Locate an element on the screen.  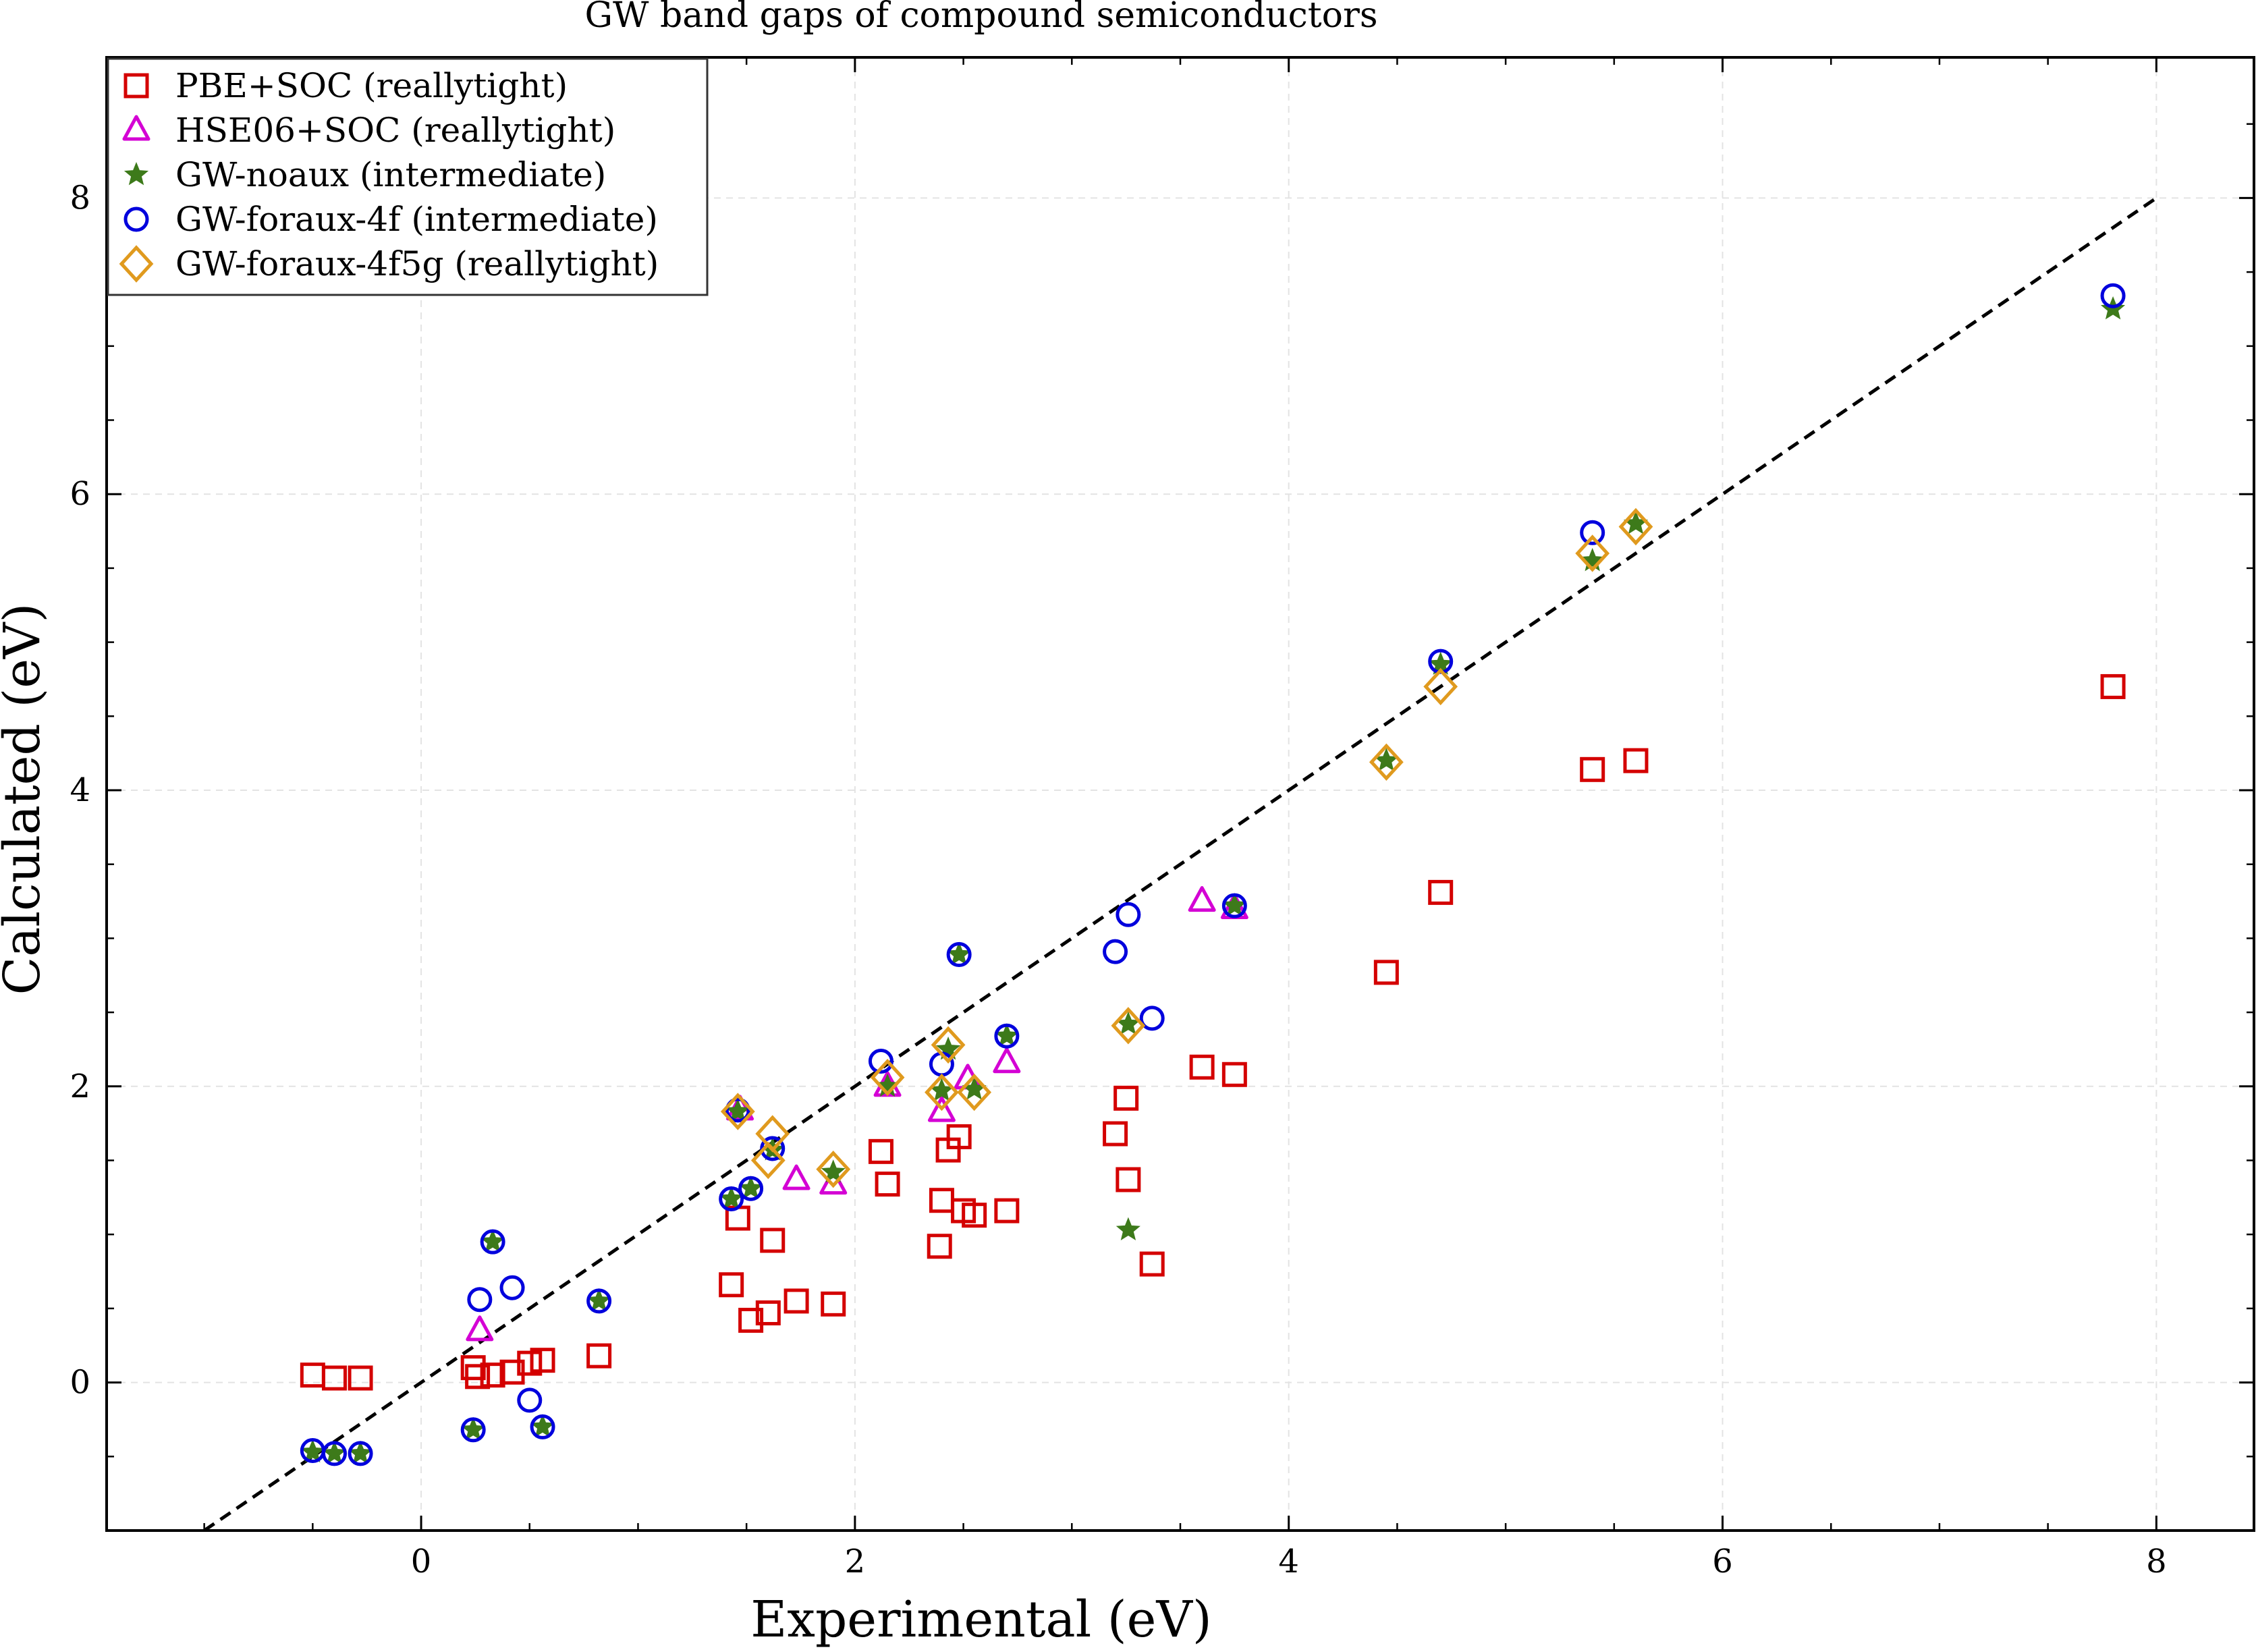
y-tick-label: 2 is located at coordinates (80, 1086).